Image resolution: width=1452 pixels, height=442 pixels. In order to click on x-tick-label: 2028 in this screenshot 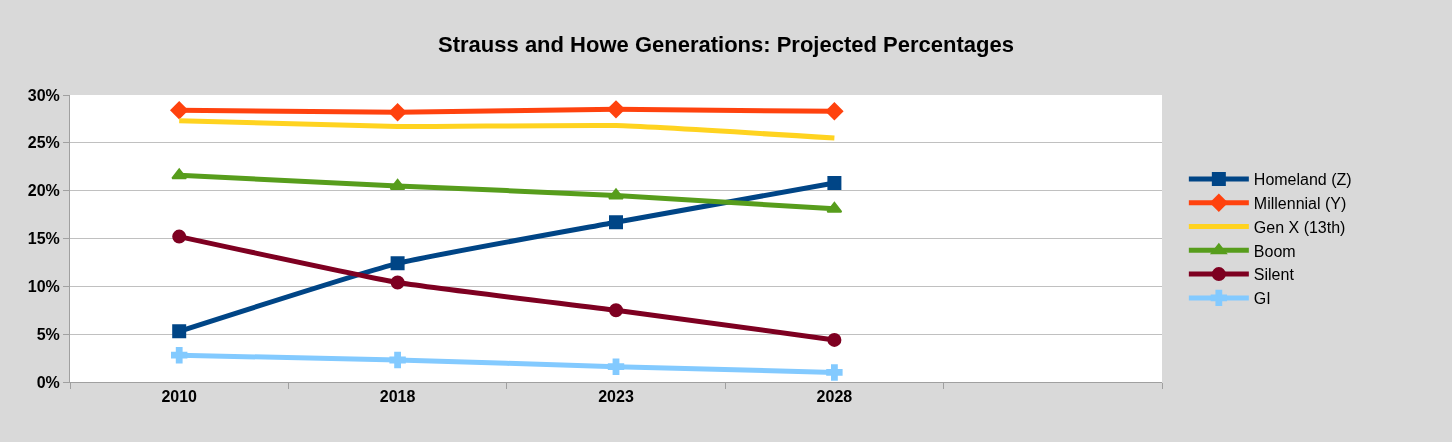, I will do `click(834, 397)`.